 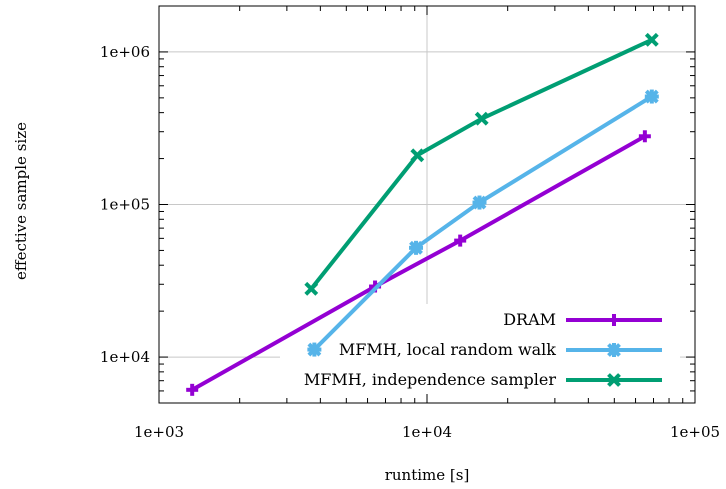 I want to click on y-tick-labels: 1e+04 1e+05 1e+06, so click(x=125, y=204).